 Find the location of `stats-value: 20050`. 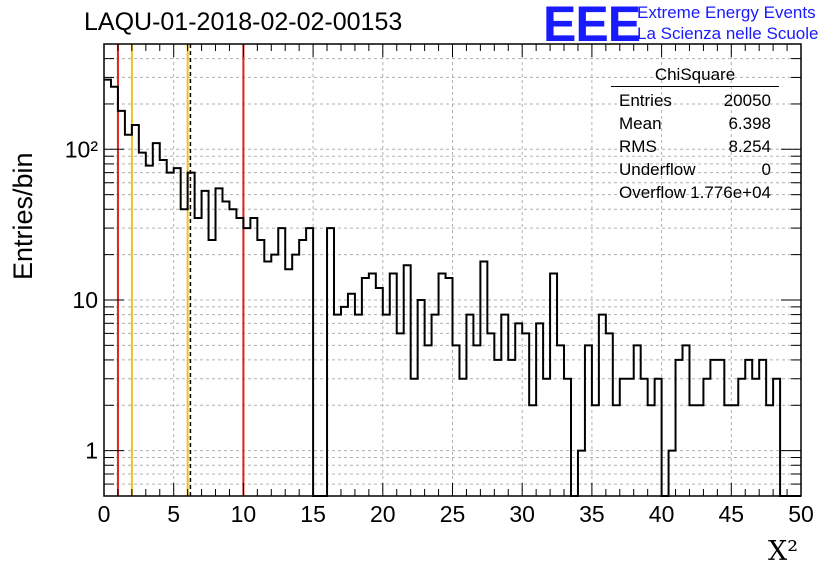

stats-value: 20050 is located at coordinates (747, 100).